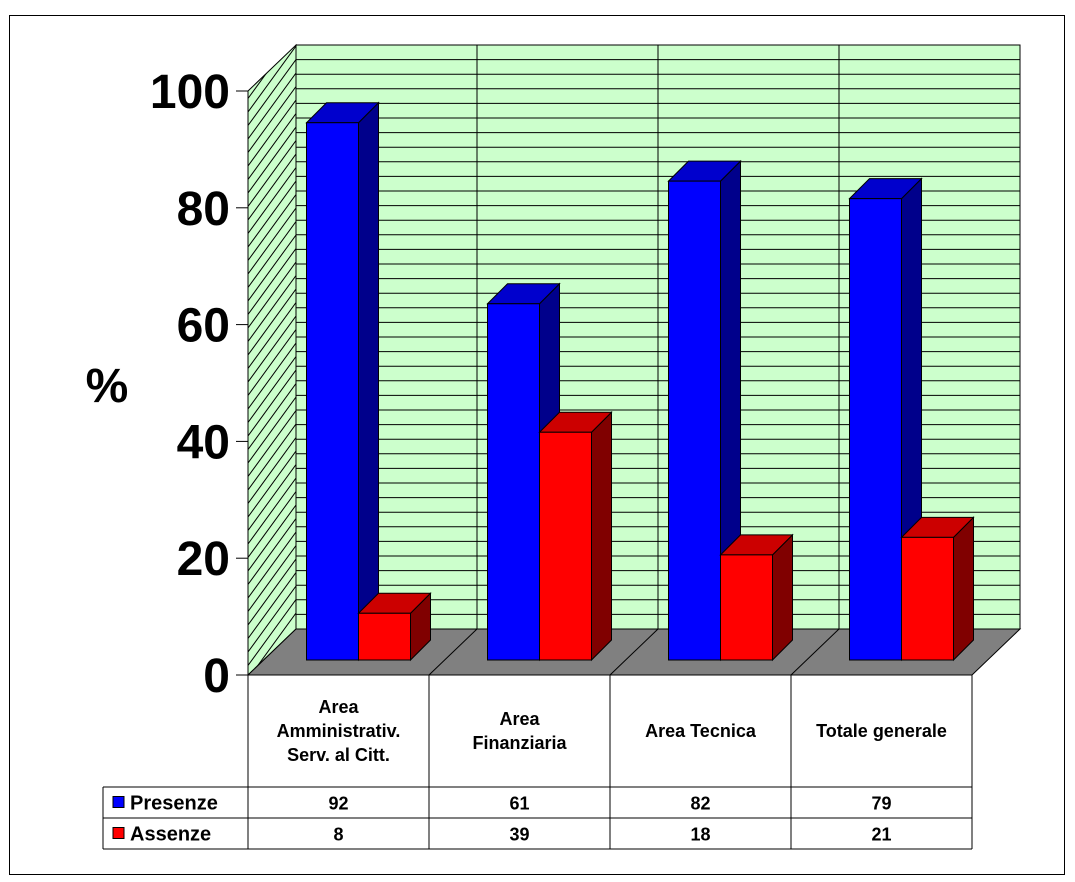 The width and height of the screenshot is (1075, 882). Describe the element at coordinates (700, 835) in the screenshot. I see `table-value: 18` at that location.